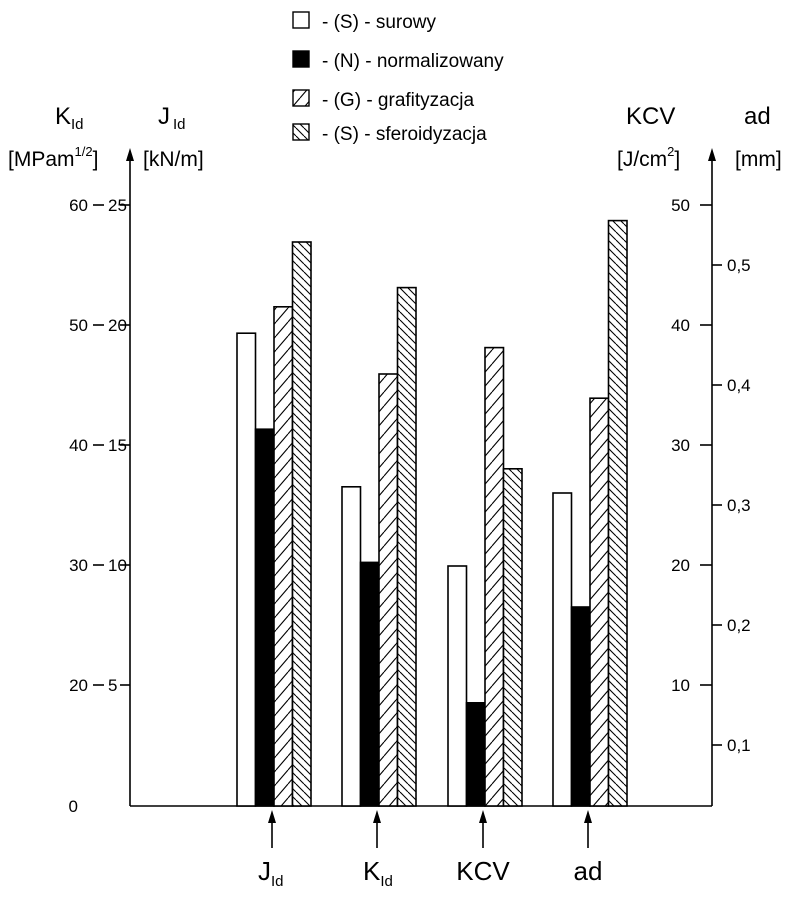 The image size is (796, 897). I want to click on category-label: KId, so click(378, 873).